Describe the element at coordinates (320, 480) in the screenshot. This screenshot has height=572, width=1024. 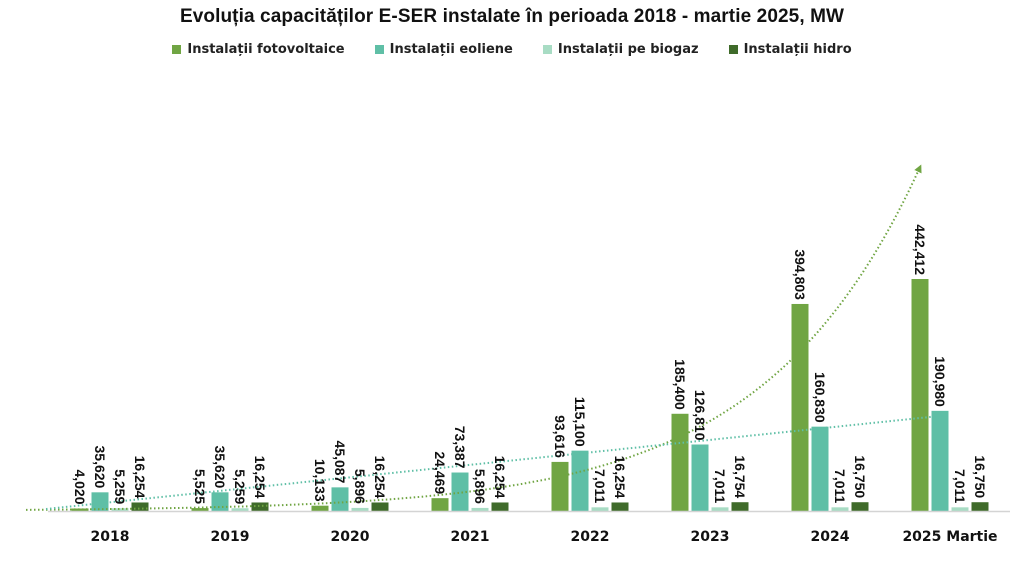
I see `value-label: 10,133` at that location.